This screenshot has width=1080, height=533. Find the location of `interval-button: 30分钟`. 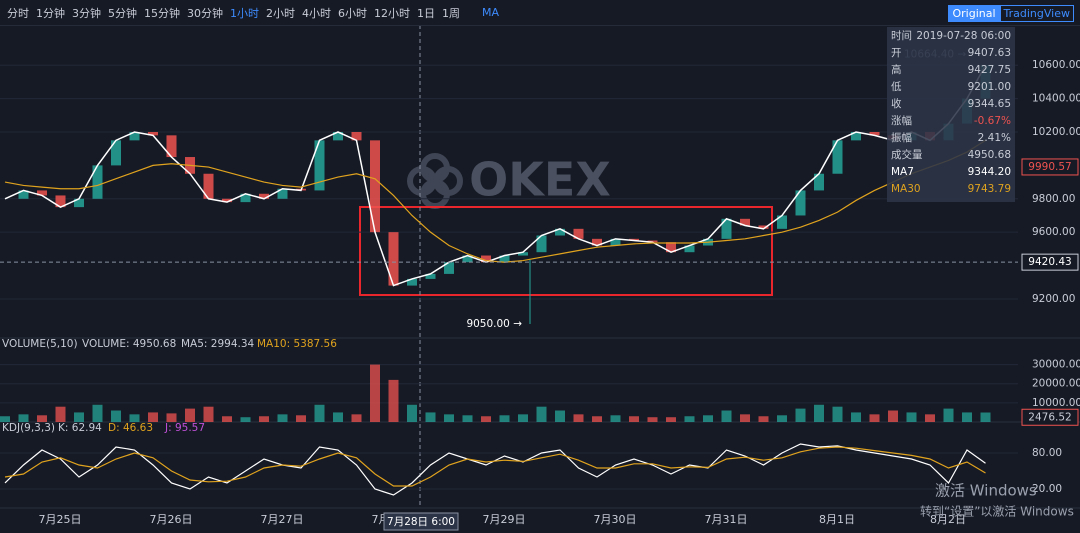

interval-button: 30分钟 is located at coordinates (205, 13).